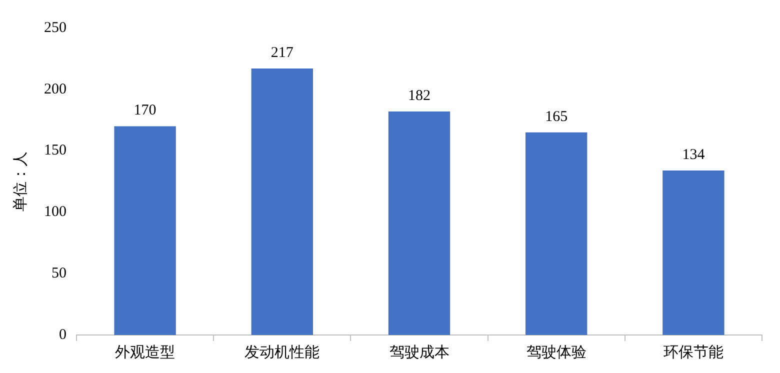 This screenshot has height=373, width=780. What do you see at coordinates (282, 52) in the screenshot?
I see `data-label: 217` at bounding box center [282, 52].